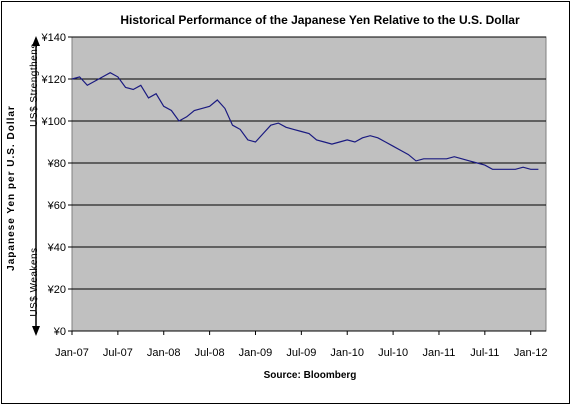 This screenshot has height=407, width=573. I want to click on x-tick-label: Jan-08, so click(164, 353).